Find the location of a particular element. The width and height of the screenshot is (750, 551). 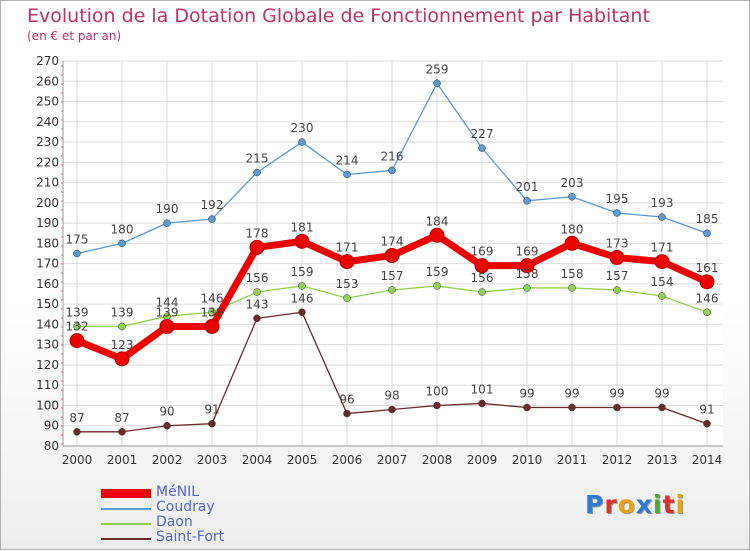

proxiti-logo: Proxiti is located at coordinates (635, 504).